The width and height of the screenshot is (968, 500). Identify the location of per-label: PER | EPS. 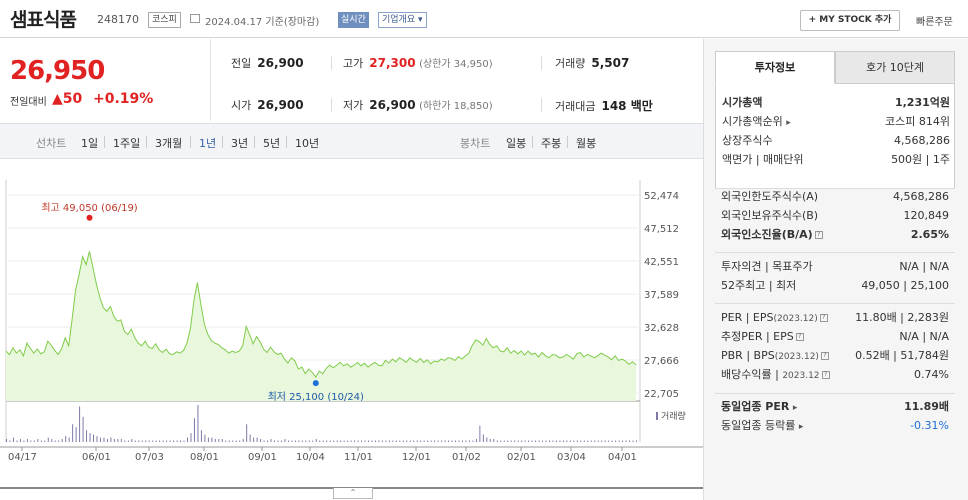
(747, 317).